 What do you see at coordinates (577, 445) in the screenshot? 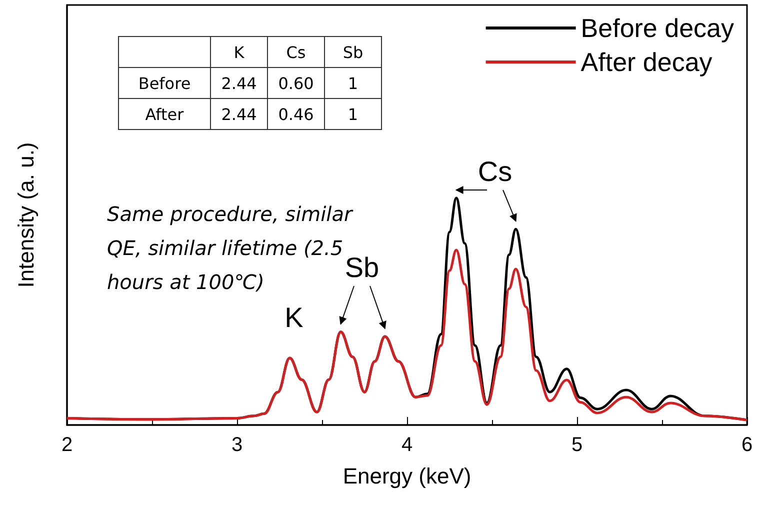
I see `x-tick-label: 5` at bounding box center [577, 445].